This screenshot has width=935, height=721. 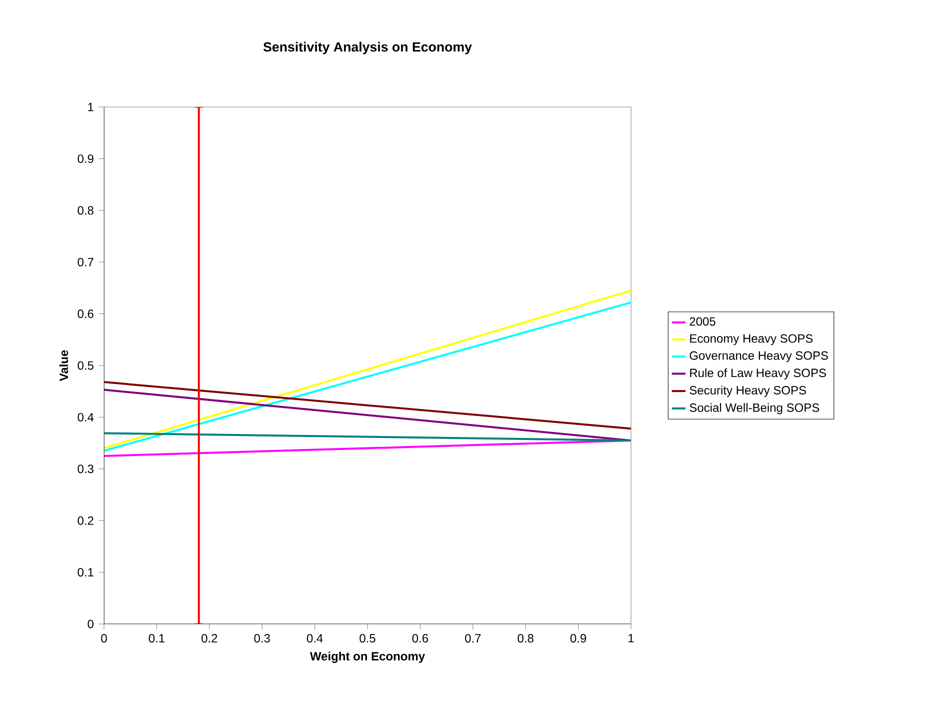 I want to click on legend-label: Governance Heavy SOPS, so click(x=759, y=356).